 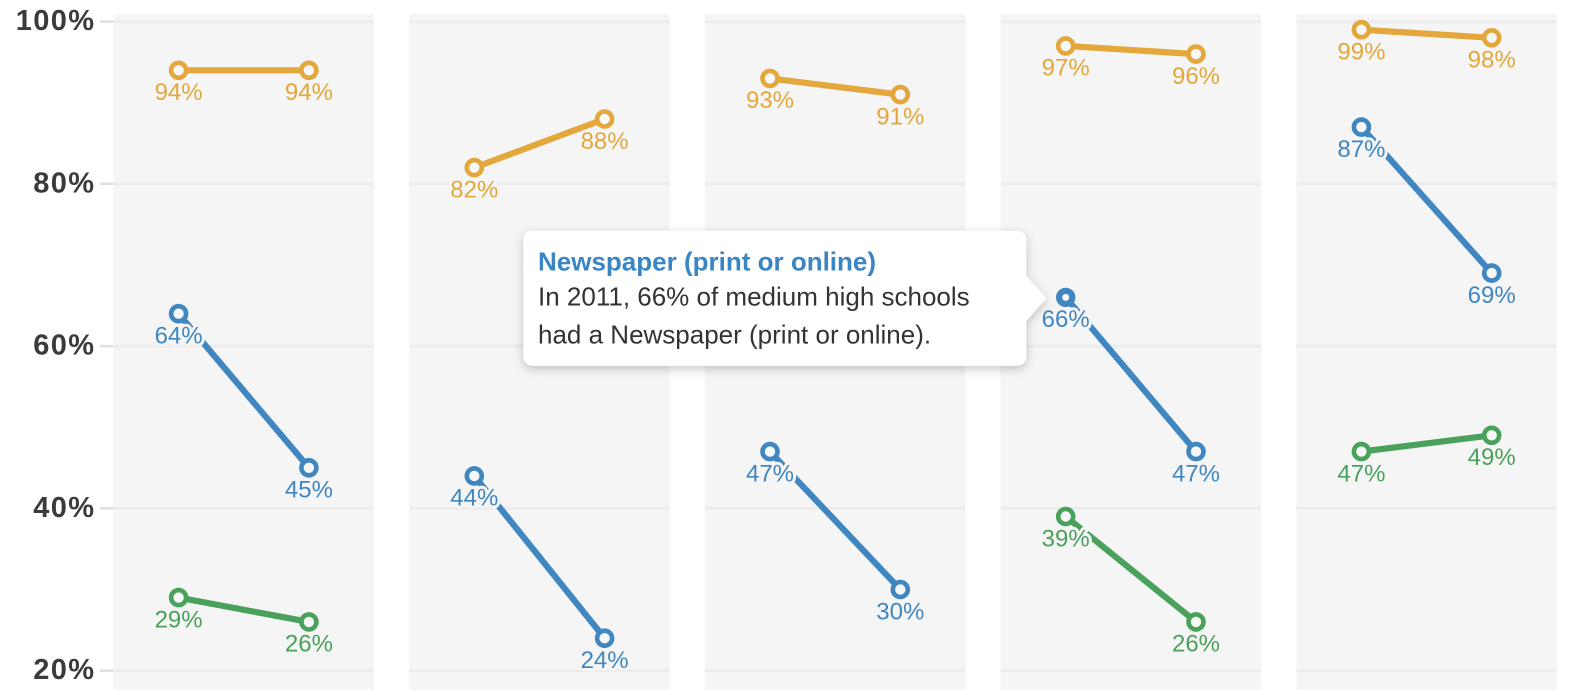 What do you see at coordinates (1066, 538) in the screenshot?
I see `svg-text: 39%` at bounding box center [1066, 538].